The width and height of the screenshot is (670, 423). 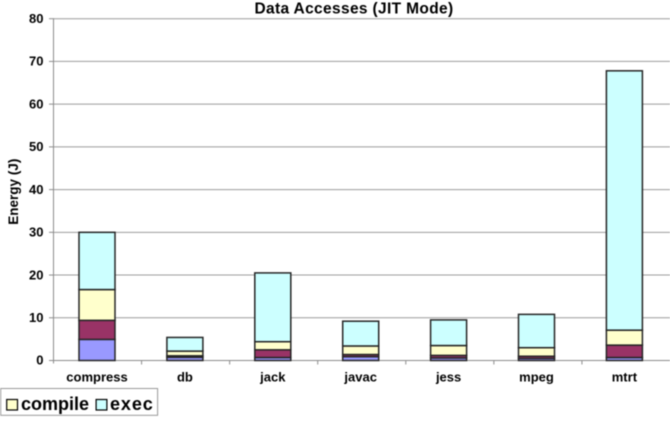 What do you see at coordinates (36, 61) in the screenshot?
I see `svg-text: 70` at bounding box center [36, 61].